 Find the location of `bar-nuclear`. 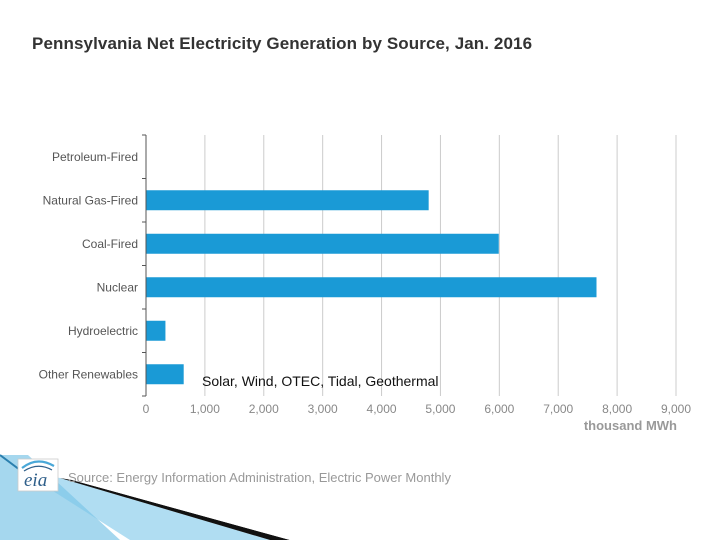

bar-nuclear is located at coordinates (371, 287).